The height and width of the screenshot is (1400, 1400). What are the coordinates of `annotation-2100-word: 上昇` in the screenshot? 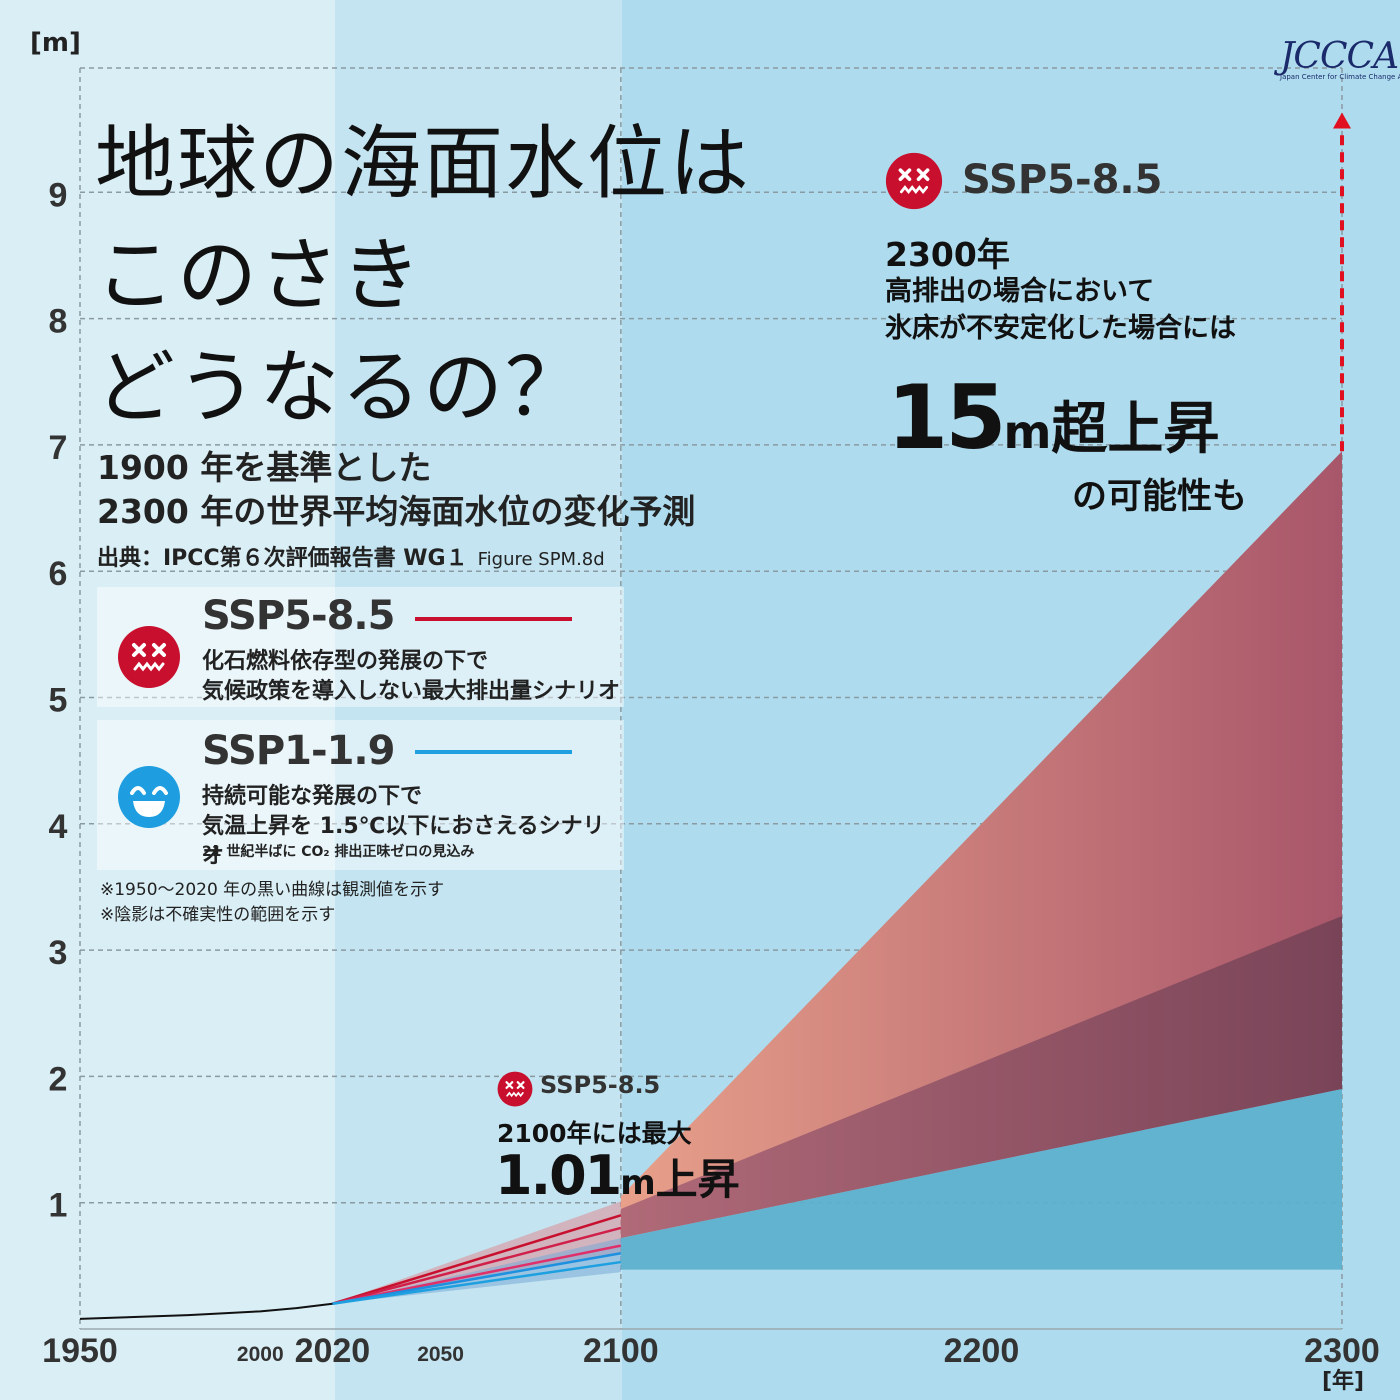 It's located at (697, 1179).